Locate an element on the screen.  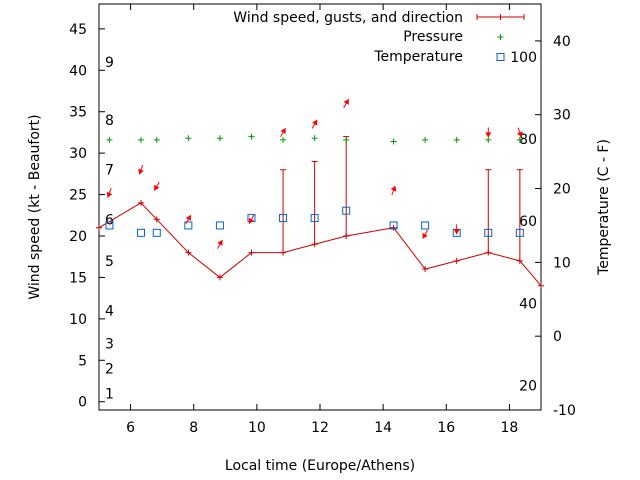
y-tick-label-left: 15 is located at coordinates (78, 278).